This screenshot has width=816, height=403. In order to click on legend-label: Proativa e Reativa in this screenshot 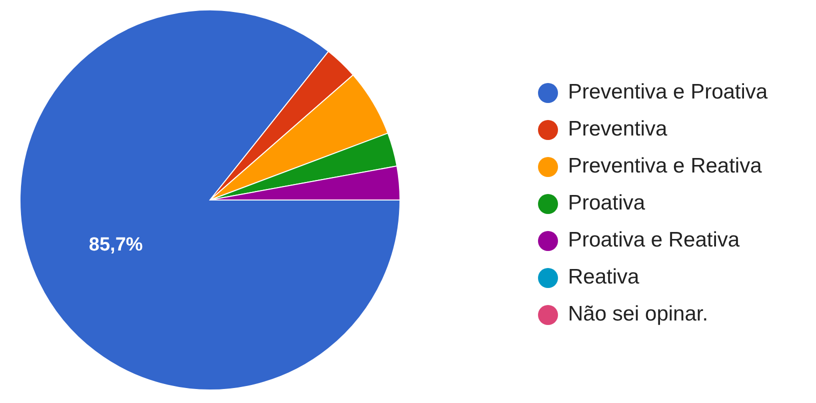, I will do `click(654, 240)`.